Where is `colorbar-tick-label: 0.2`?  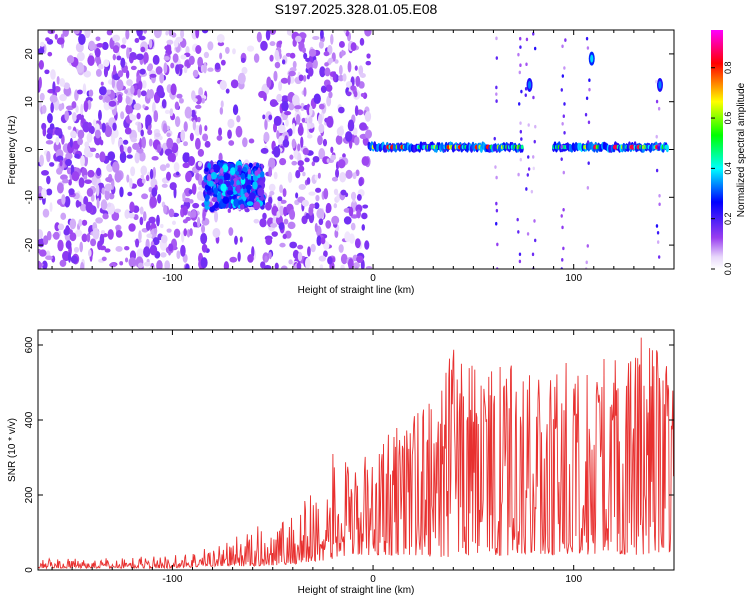
colorbar-tick-label: 0.2 is located at coordinates (728, 218).